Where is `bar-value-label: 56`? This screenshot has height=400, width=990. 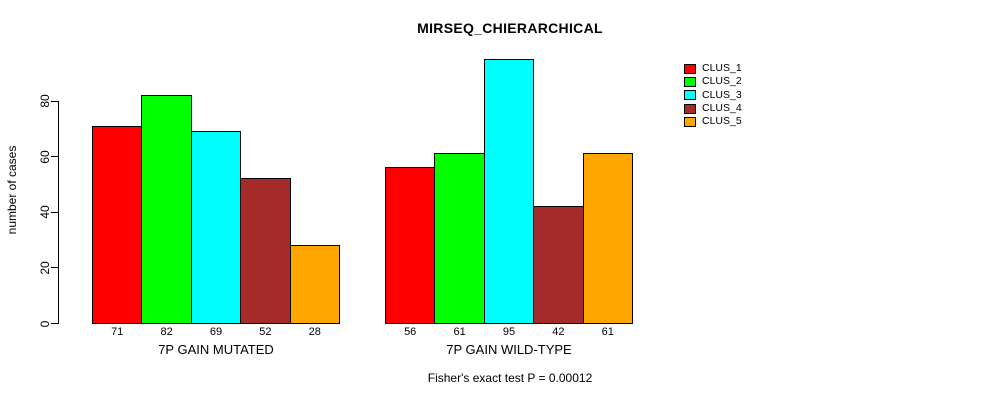 bar-value-label: 56 is located at coordinates (410, 332).